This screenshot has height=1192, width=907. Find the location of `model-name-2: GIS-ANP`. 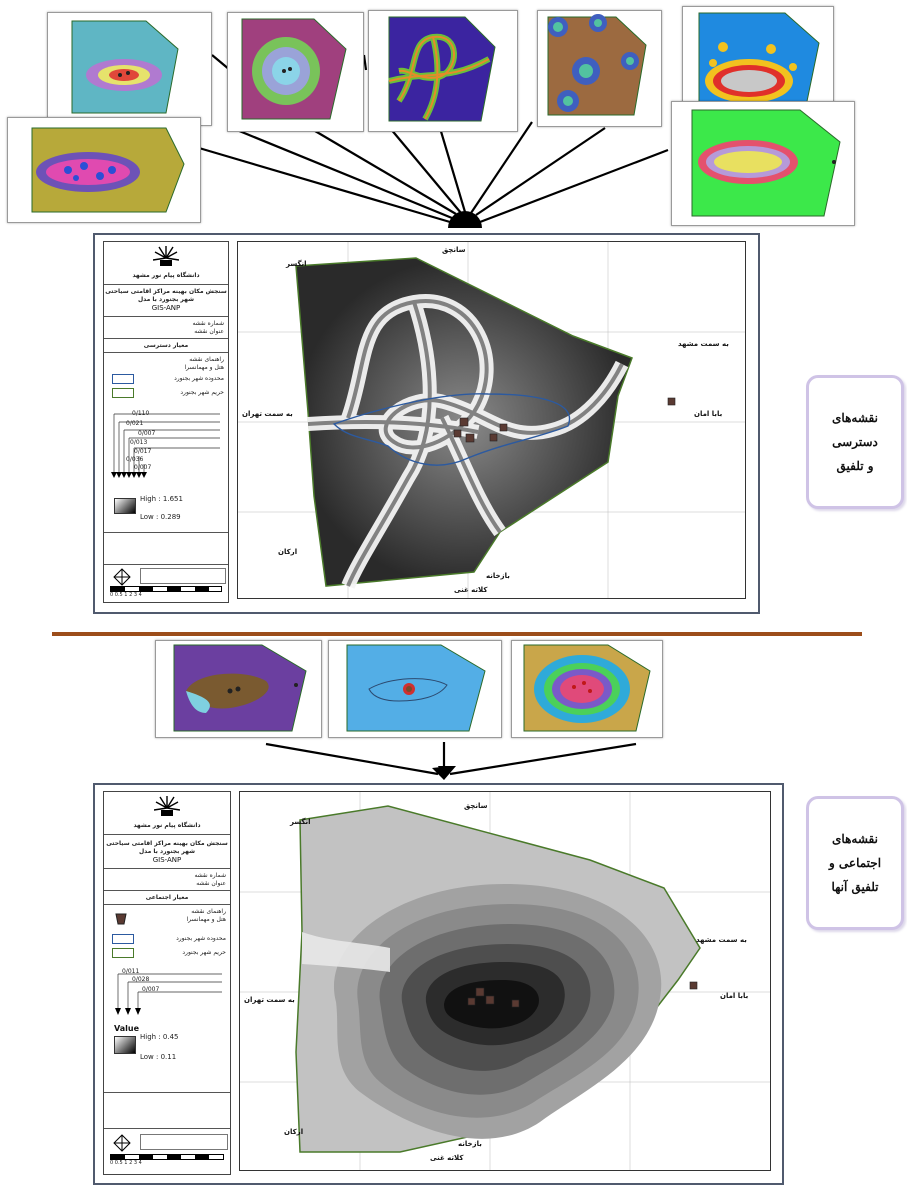

model-name-2: GIS-ANP is located at coordinates (167, 860).